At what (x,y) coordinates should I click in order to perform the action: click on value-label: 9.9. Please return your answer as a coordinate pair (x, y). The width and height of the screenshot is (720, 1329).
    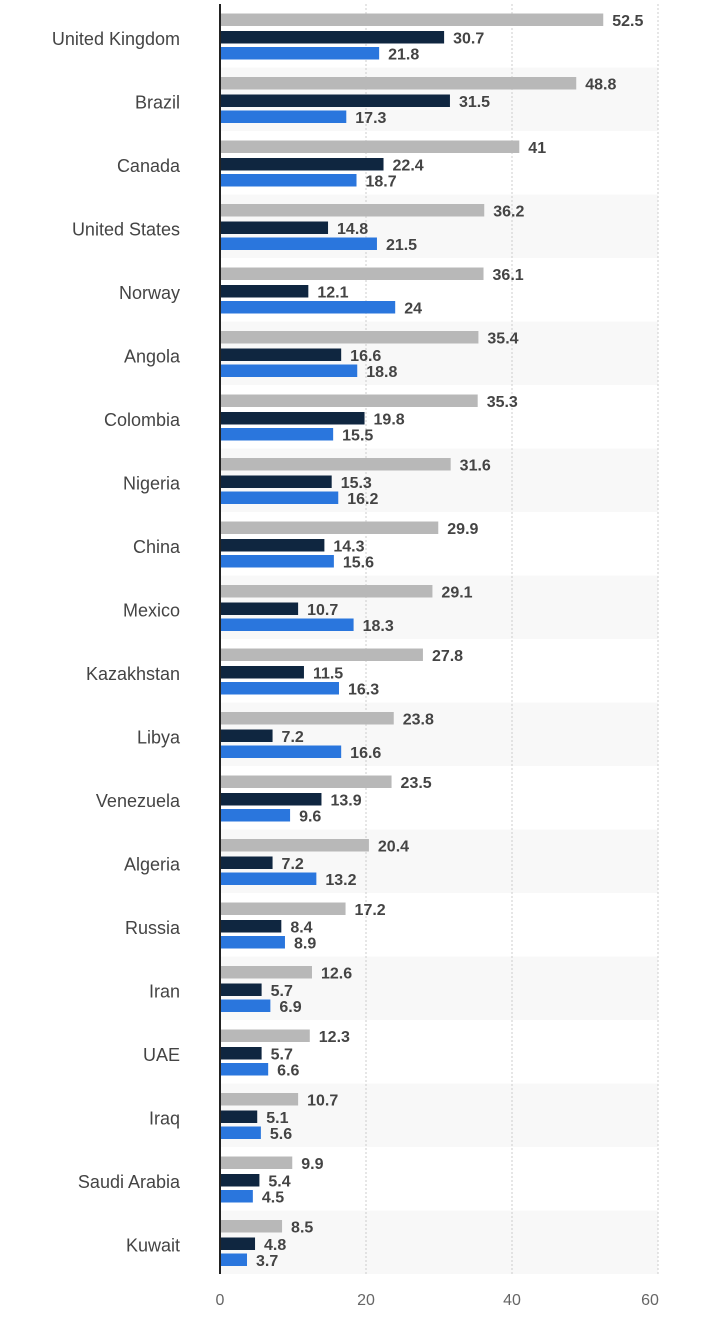
    Looking at the image, I should click on (312, 1164).